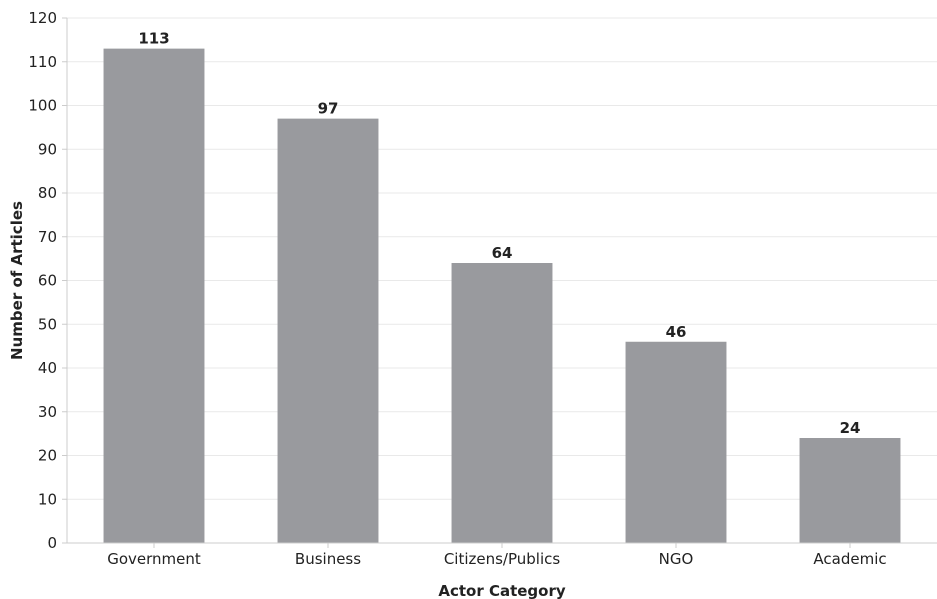 This screenshot has width=937, height=599. Describe the element at coordinates (47, 368) in the screenshot. I see `y-tick-label: 40` at that location.